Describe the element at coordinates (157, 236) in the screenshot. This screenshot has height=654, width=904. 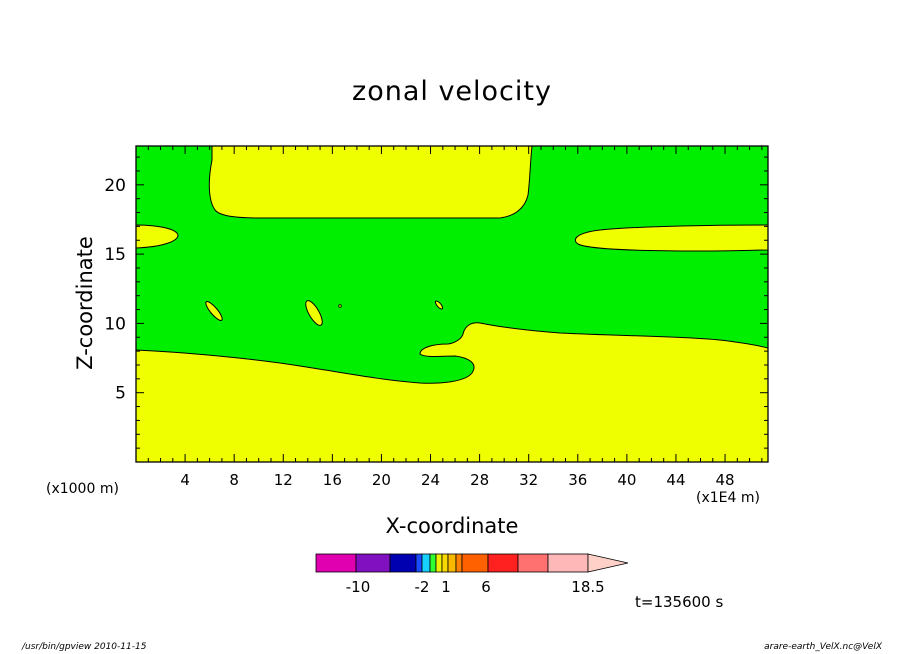
I see `left-yellow-lobe` at that location.